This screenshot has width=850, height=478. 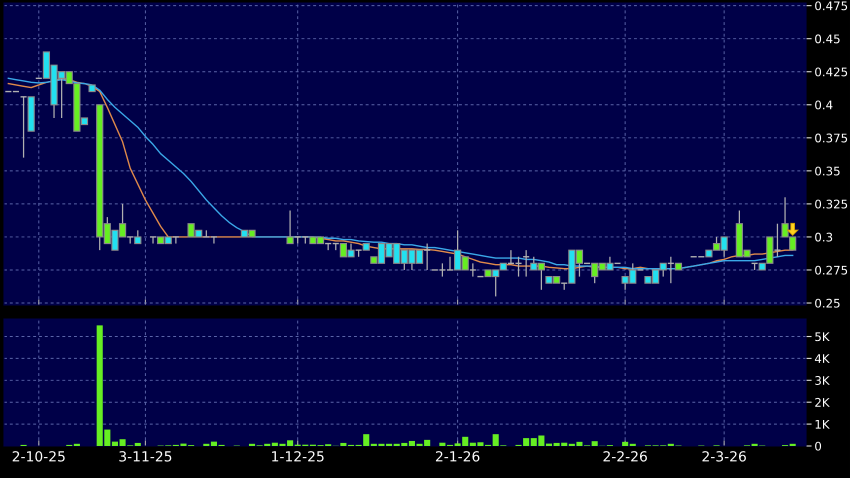 What do you see at coordinates (831, 138) in the screenshot?
I see `y-tick-label: 0.375` at bounding box center [831, 138].